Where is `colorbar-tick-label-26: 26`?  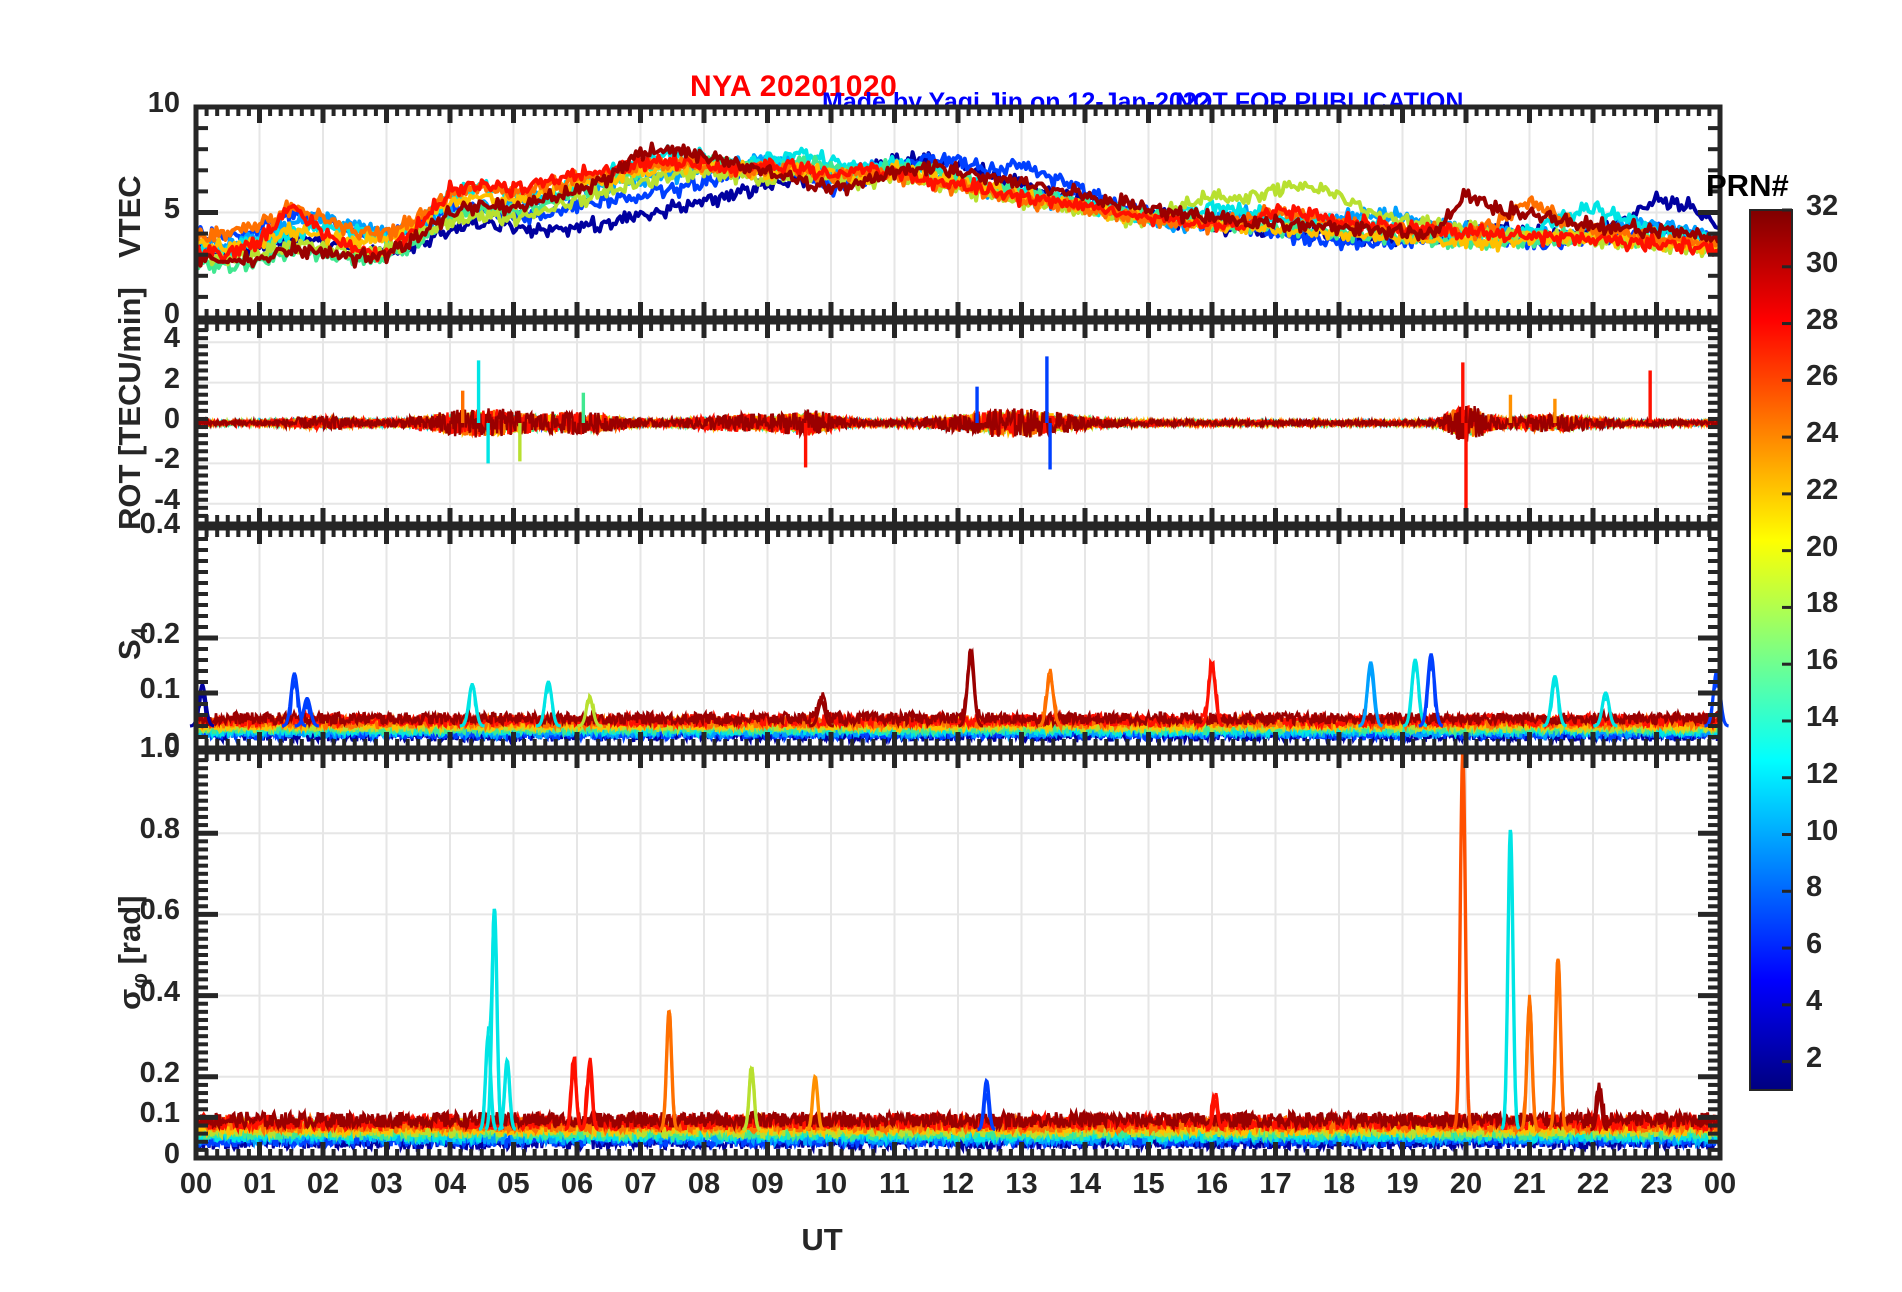
colorbar-tick-label-26: 26 is located at coordinates (1822, 376).